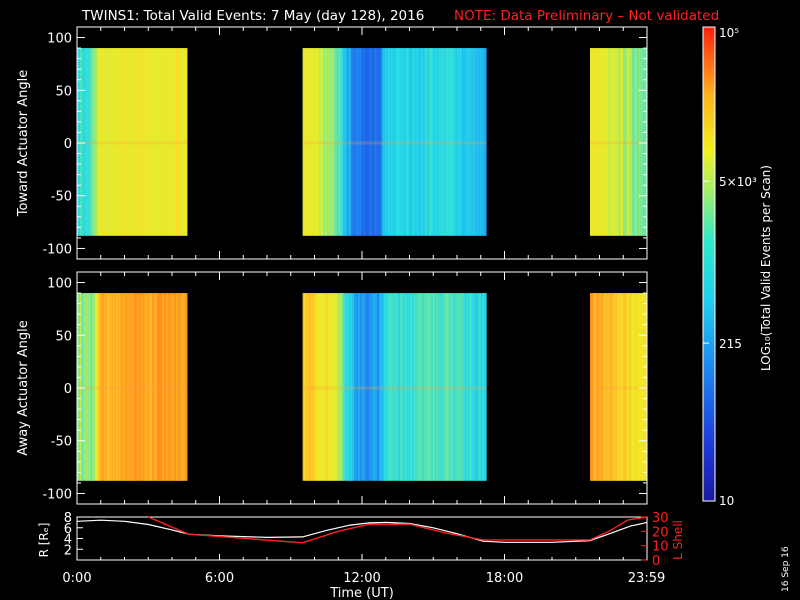  What do you see at coordinates (68, 529) in the screenshot?
I see `r-tick-label: 6` at bounding box center [68, 529].